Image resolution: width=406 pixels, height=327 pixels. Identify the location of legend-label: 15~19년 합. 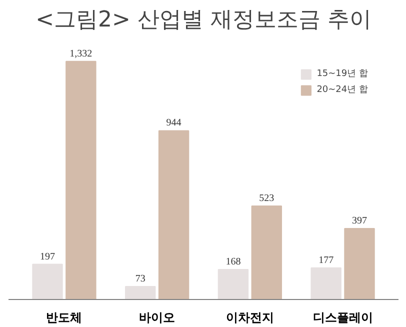
(342, 74).